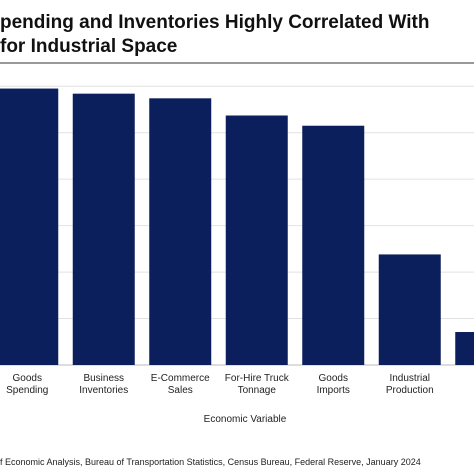 Image resolution: width=474 pixels, height=474 pixels. I want to click on x-tick-label: E-Commerce Sales, so click(180, 384).